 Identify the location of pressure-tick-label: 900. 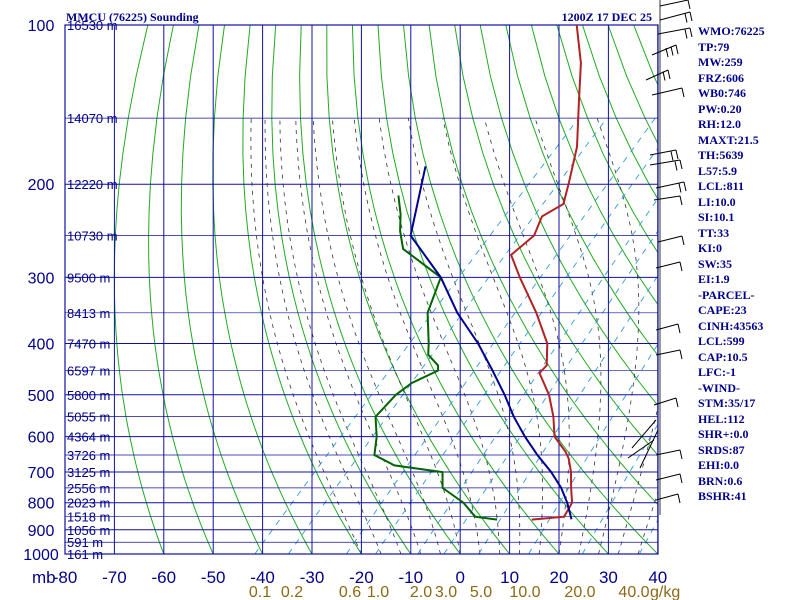
(41, 531).